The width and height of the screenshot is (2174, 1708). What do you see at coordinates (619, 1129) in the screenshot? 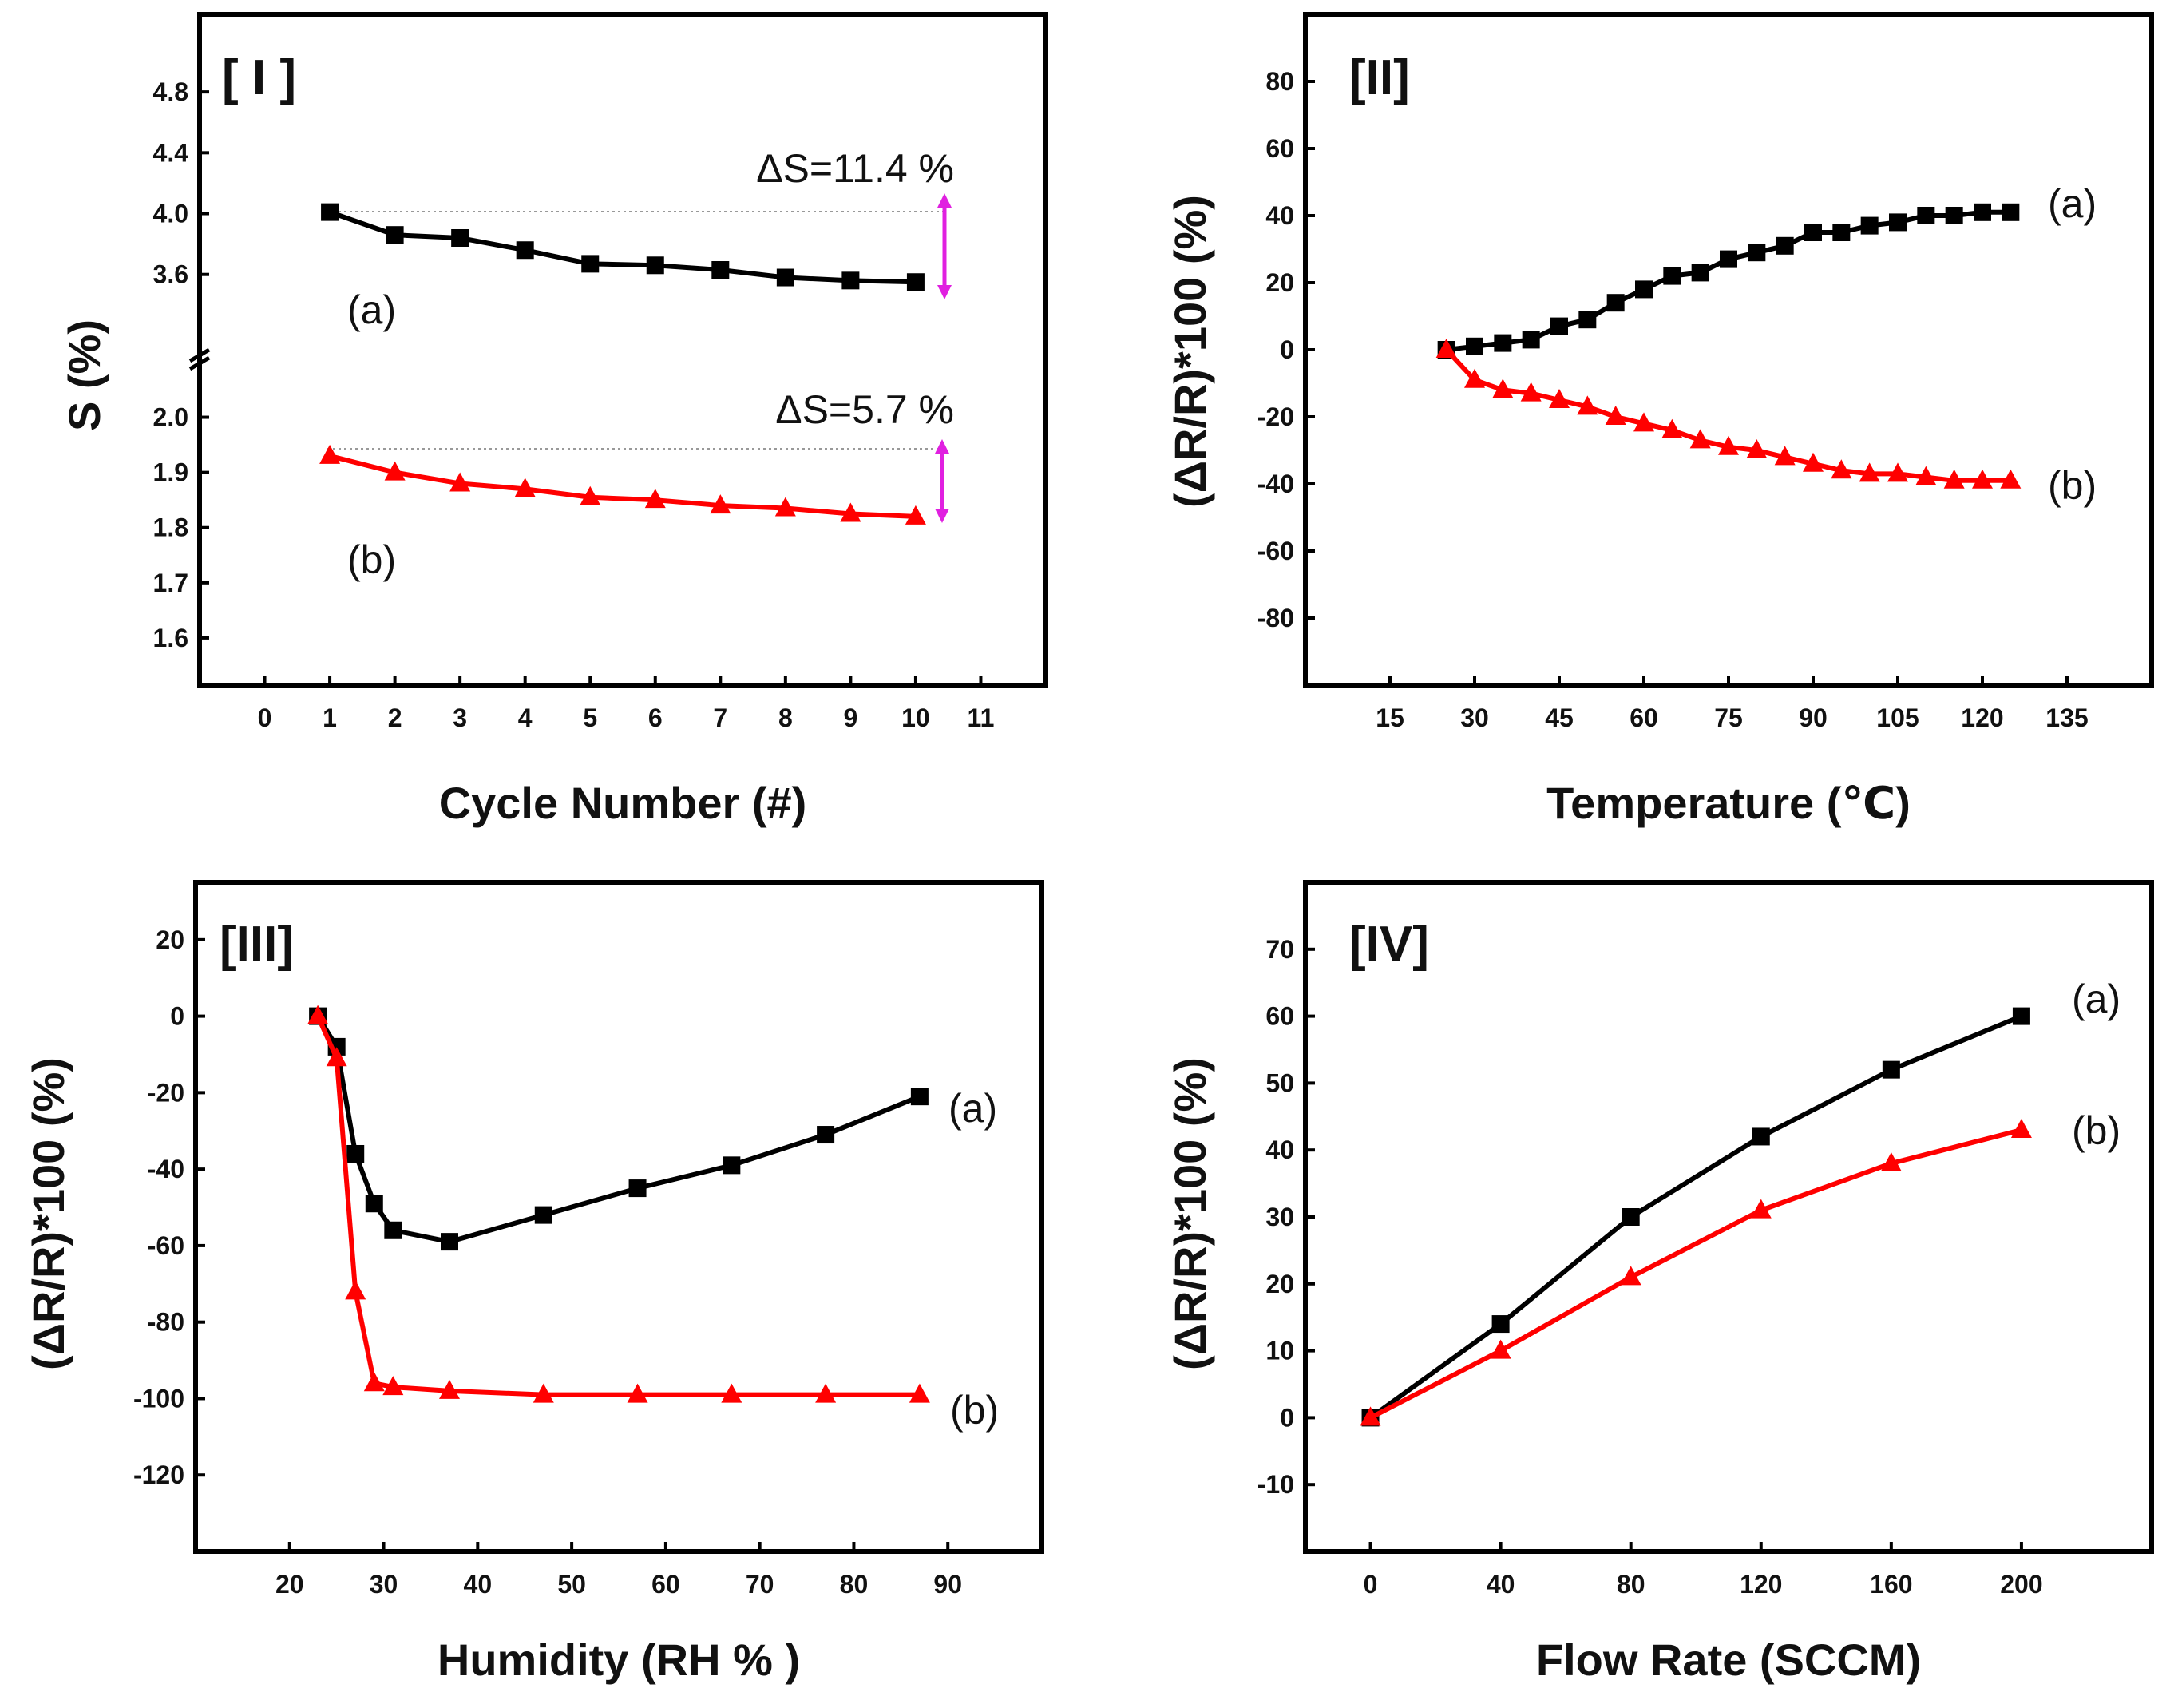
I see `series-a` at bounding box center [619, 1129].